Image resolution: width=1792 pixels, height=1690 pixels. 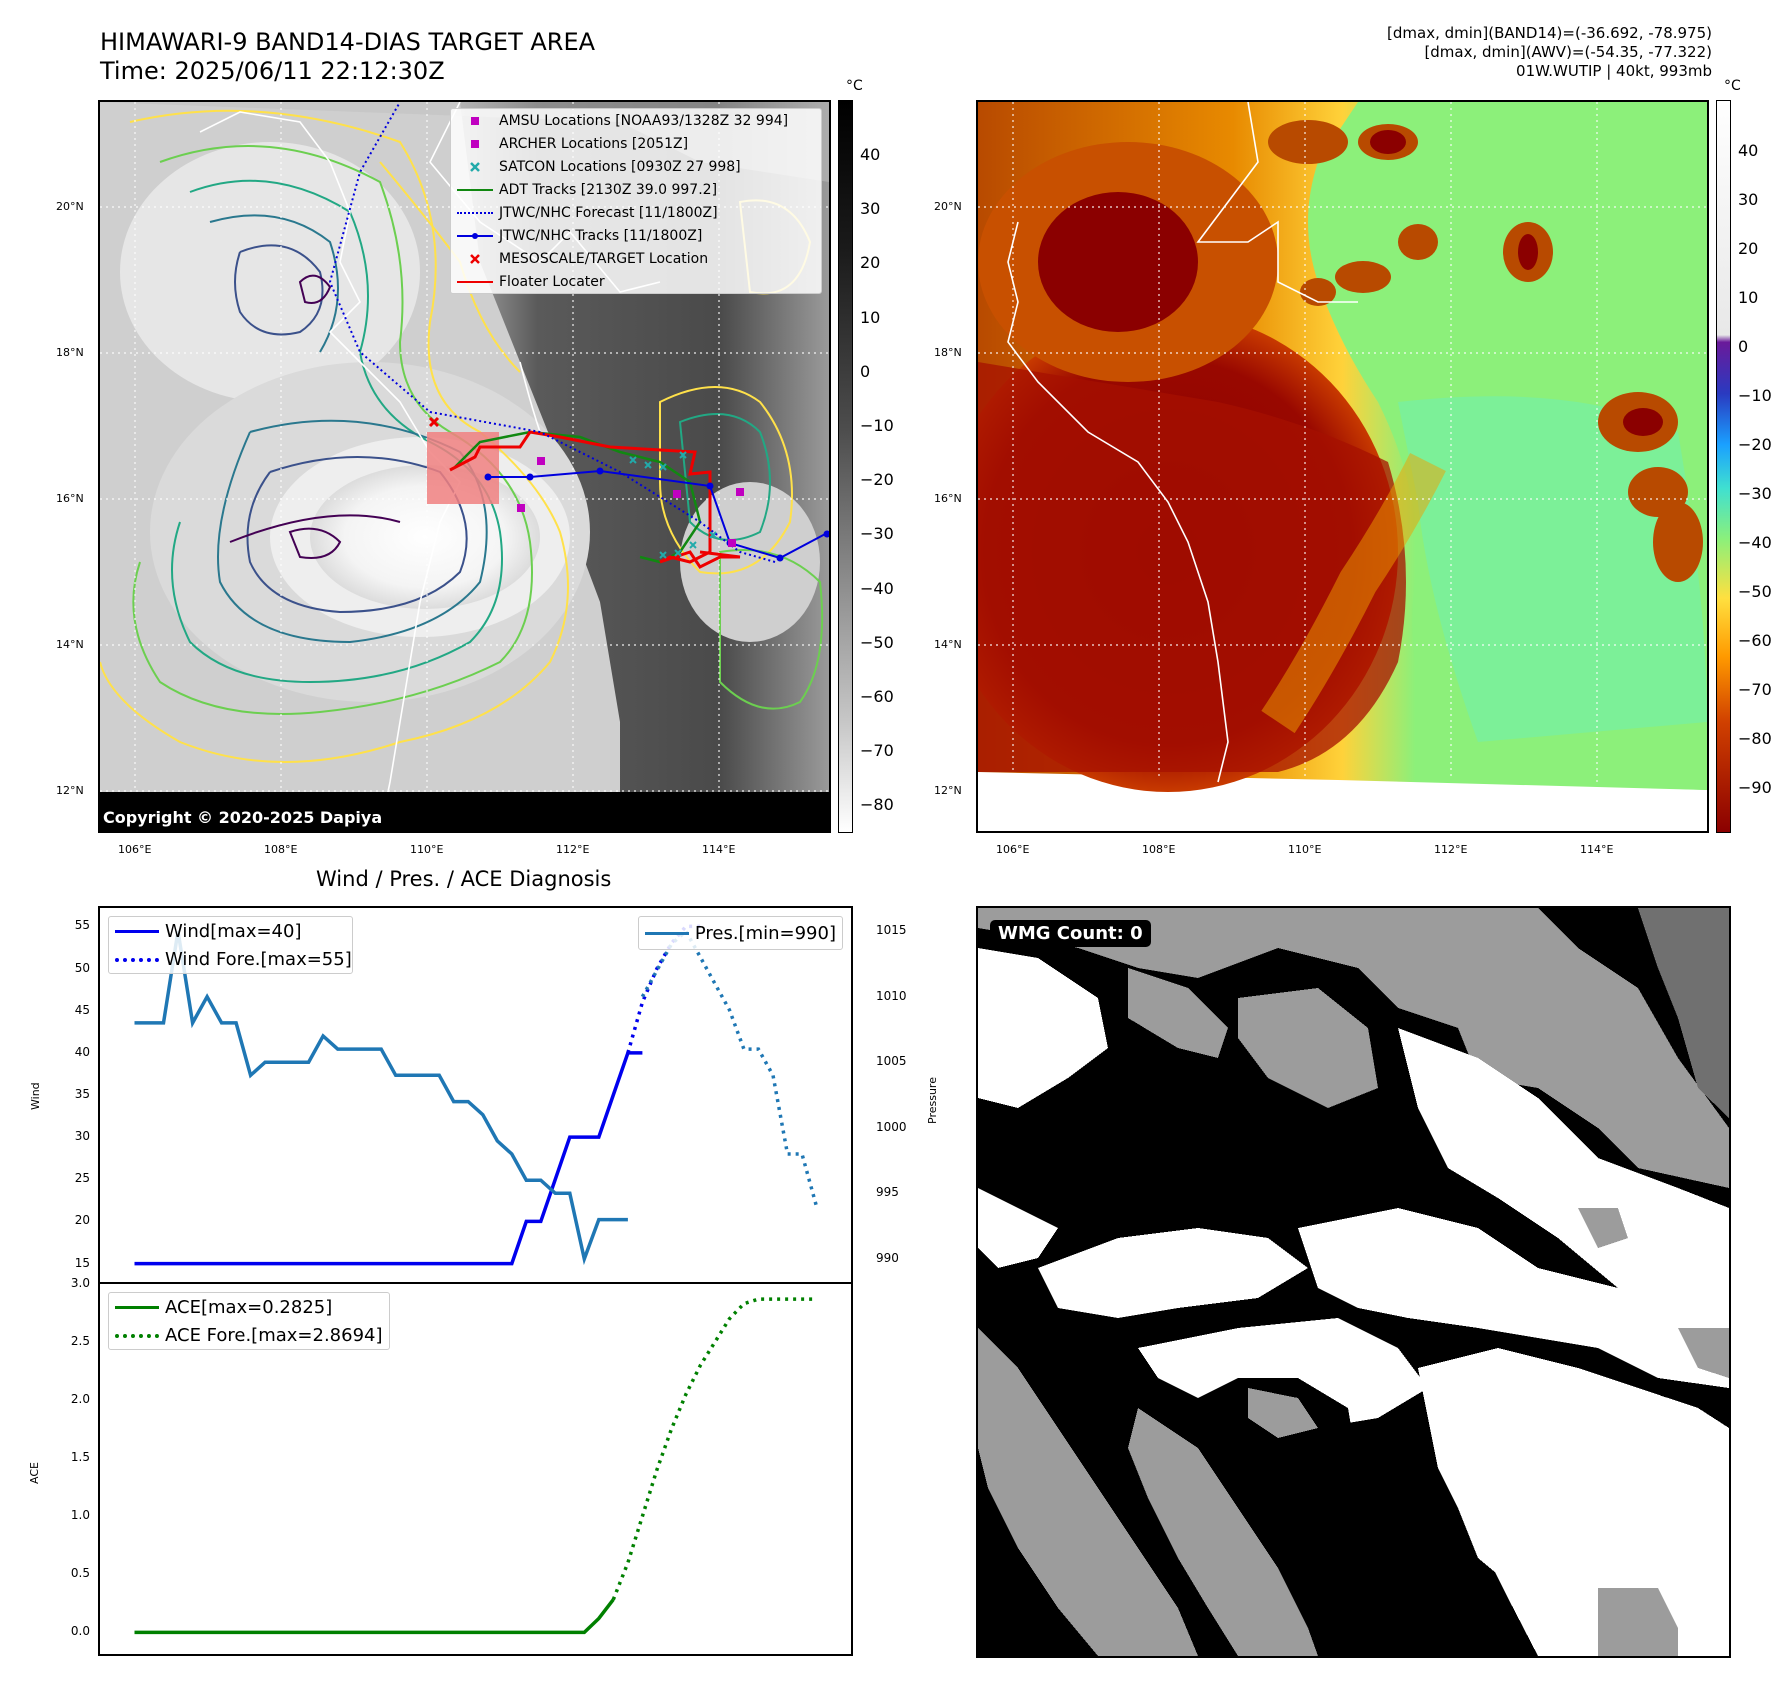 I want to click on legend-ace-fore-swatch, so click(x=137, y=1335).